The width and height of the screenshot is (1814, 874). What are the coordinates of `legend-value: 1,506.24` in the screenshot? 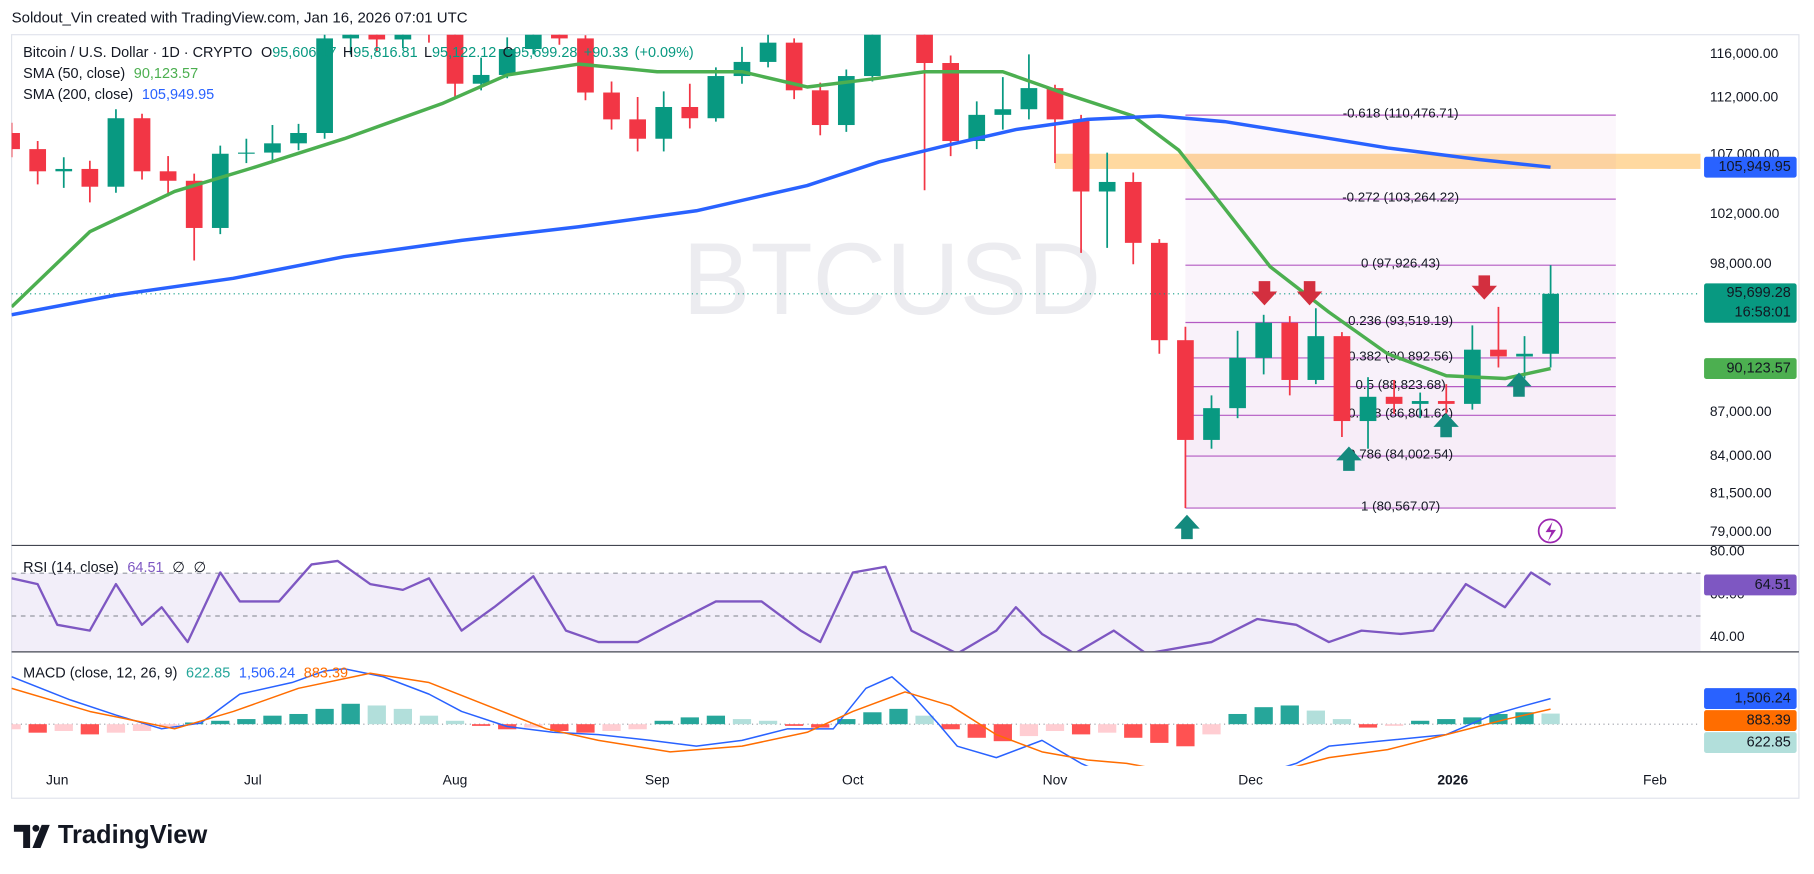 It's located at (267, 673).